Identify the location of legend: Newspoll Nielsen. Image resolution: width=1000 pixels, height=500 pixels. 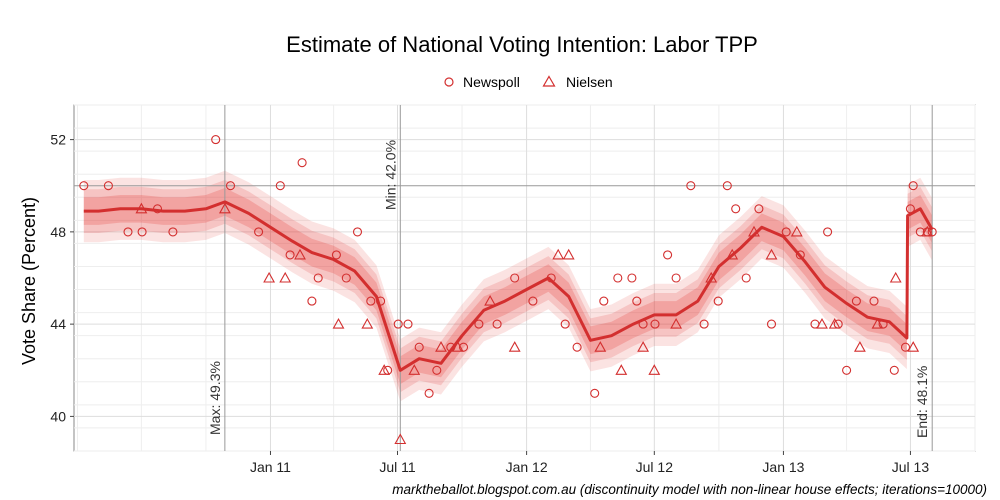
(528, 82).